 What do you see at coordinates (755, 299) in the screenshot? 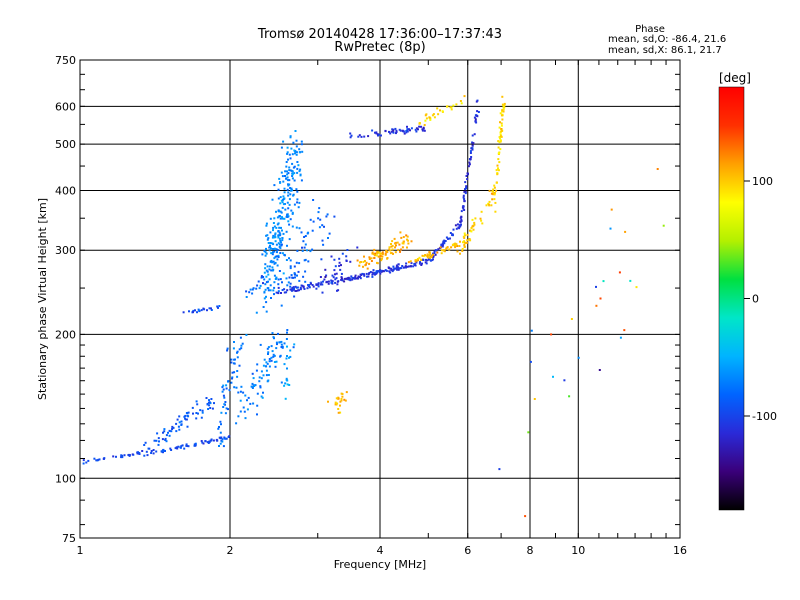
I see `colorbar-tick-label: 0` at bounding box center [755, 299].